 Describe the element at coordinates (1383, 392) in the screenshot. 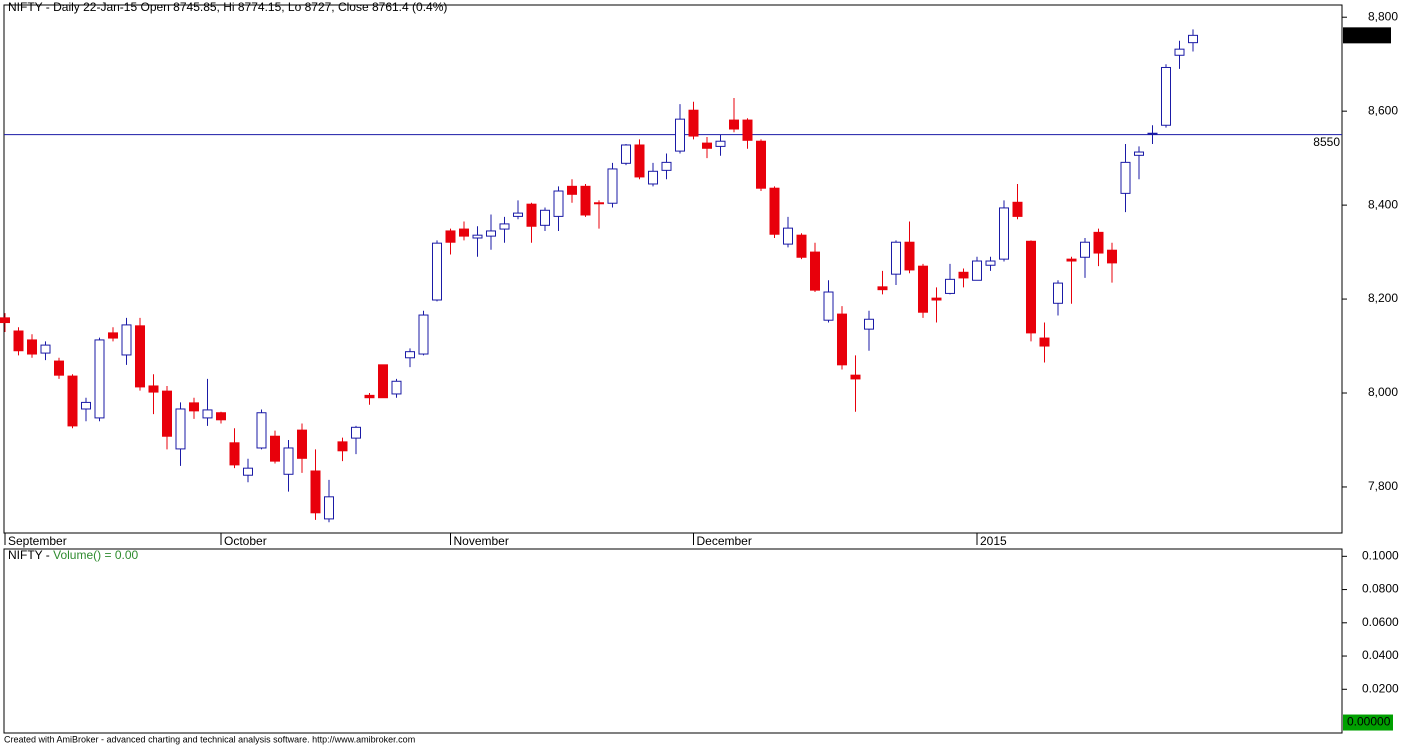

I see `y-tick-label: 8,000` at that location.